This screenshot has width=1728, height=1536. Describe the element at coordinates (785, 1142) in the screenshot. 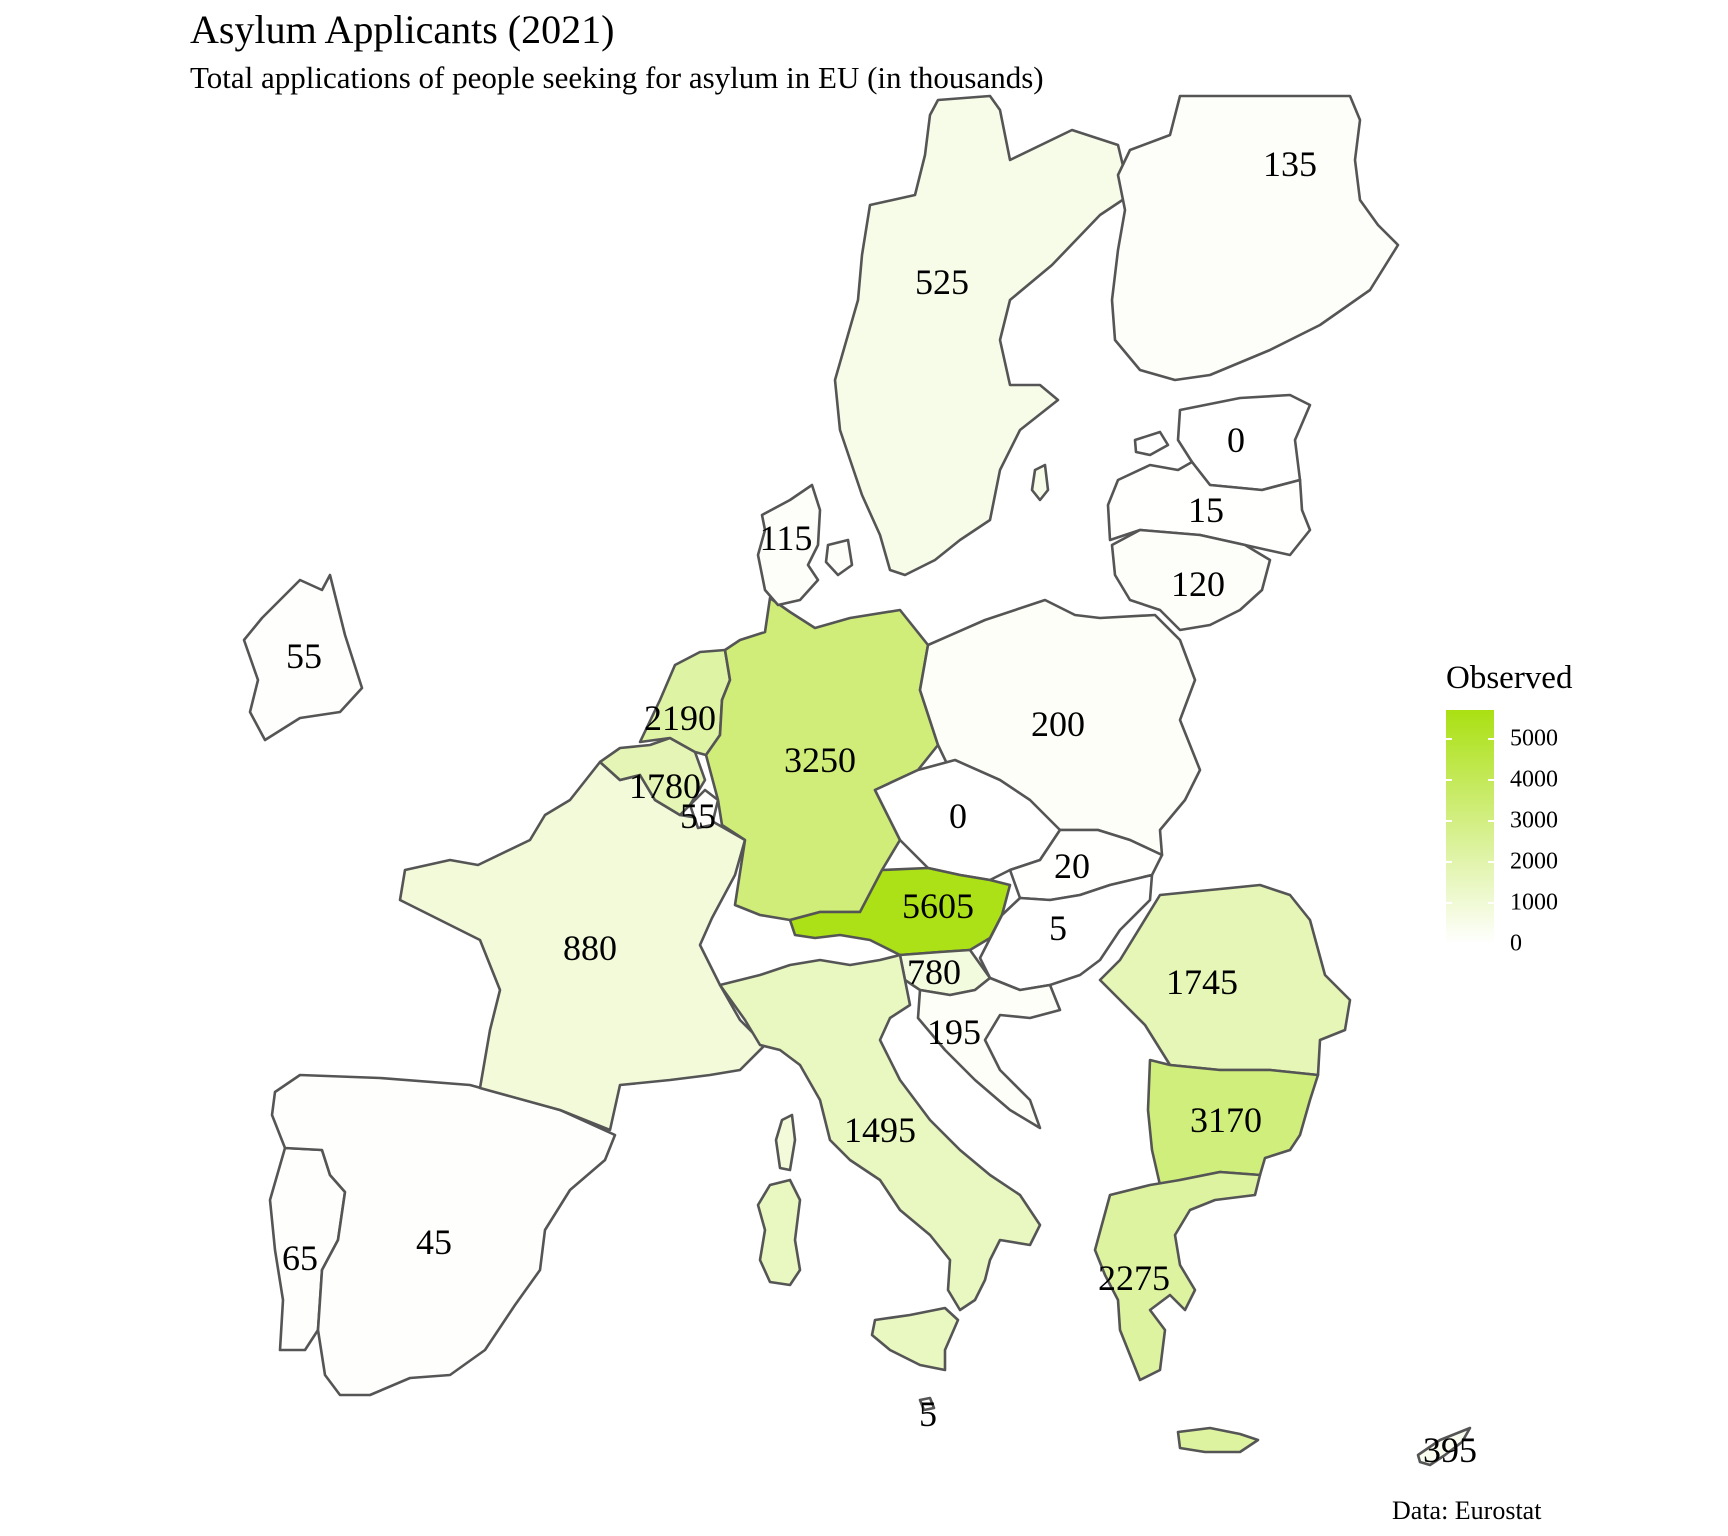

I see `region-corsica` at that location.